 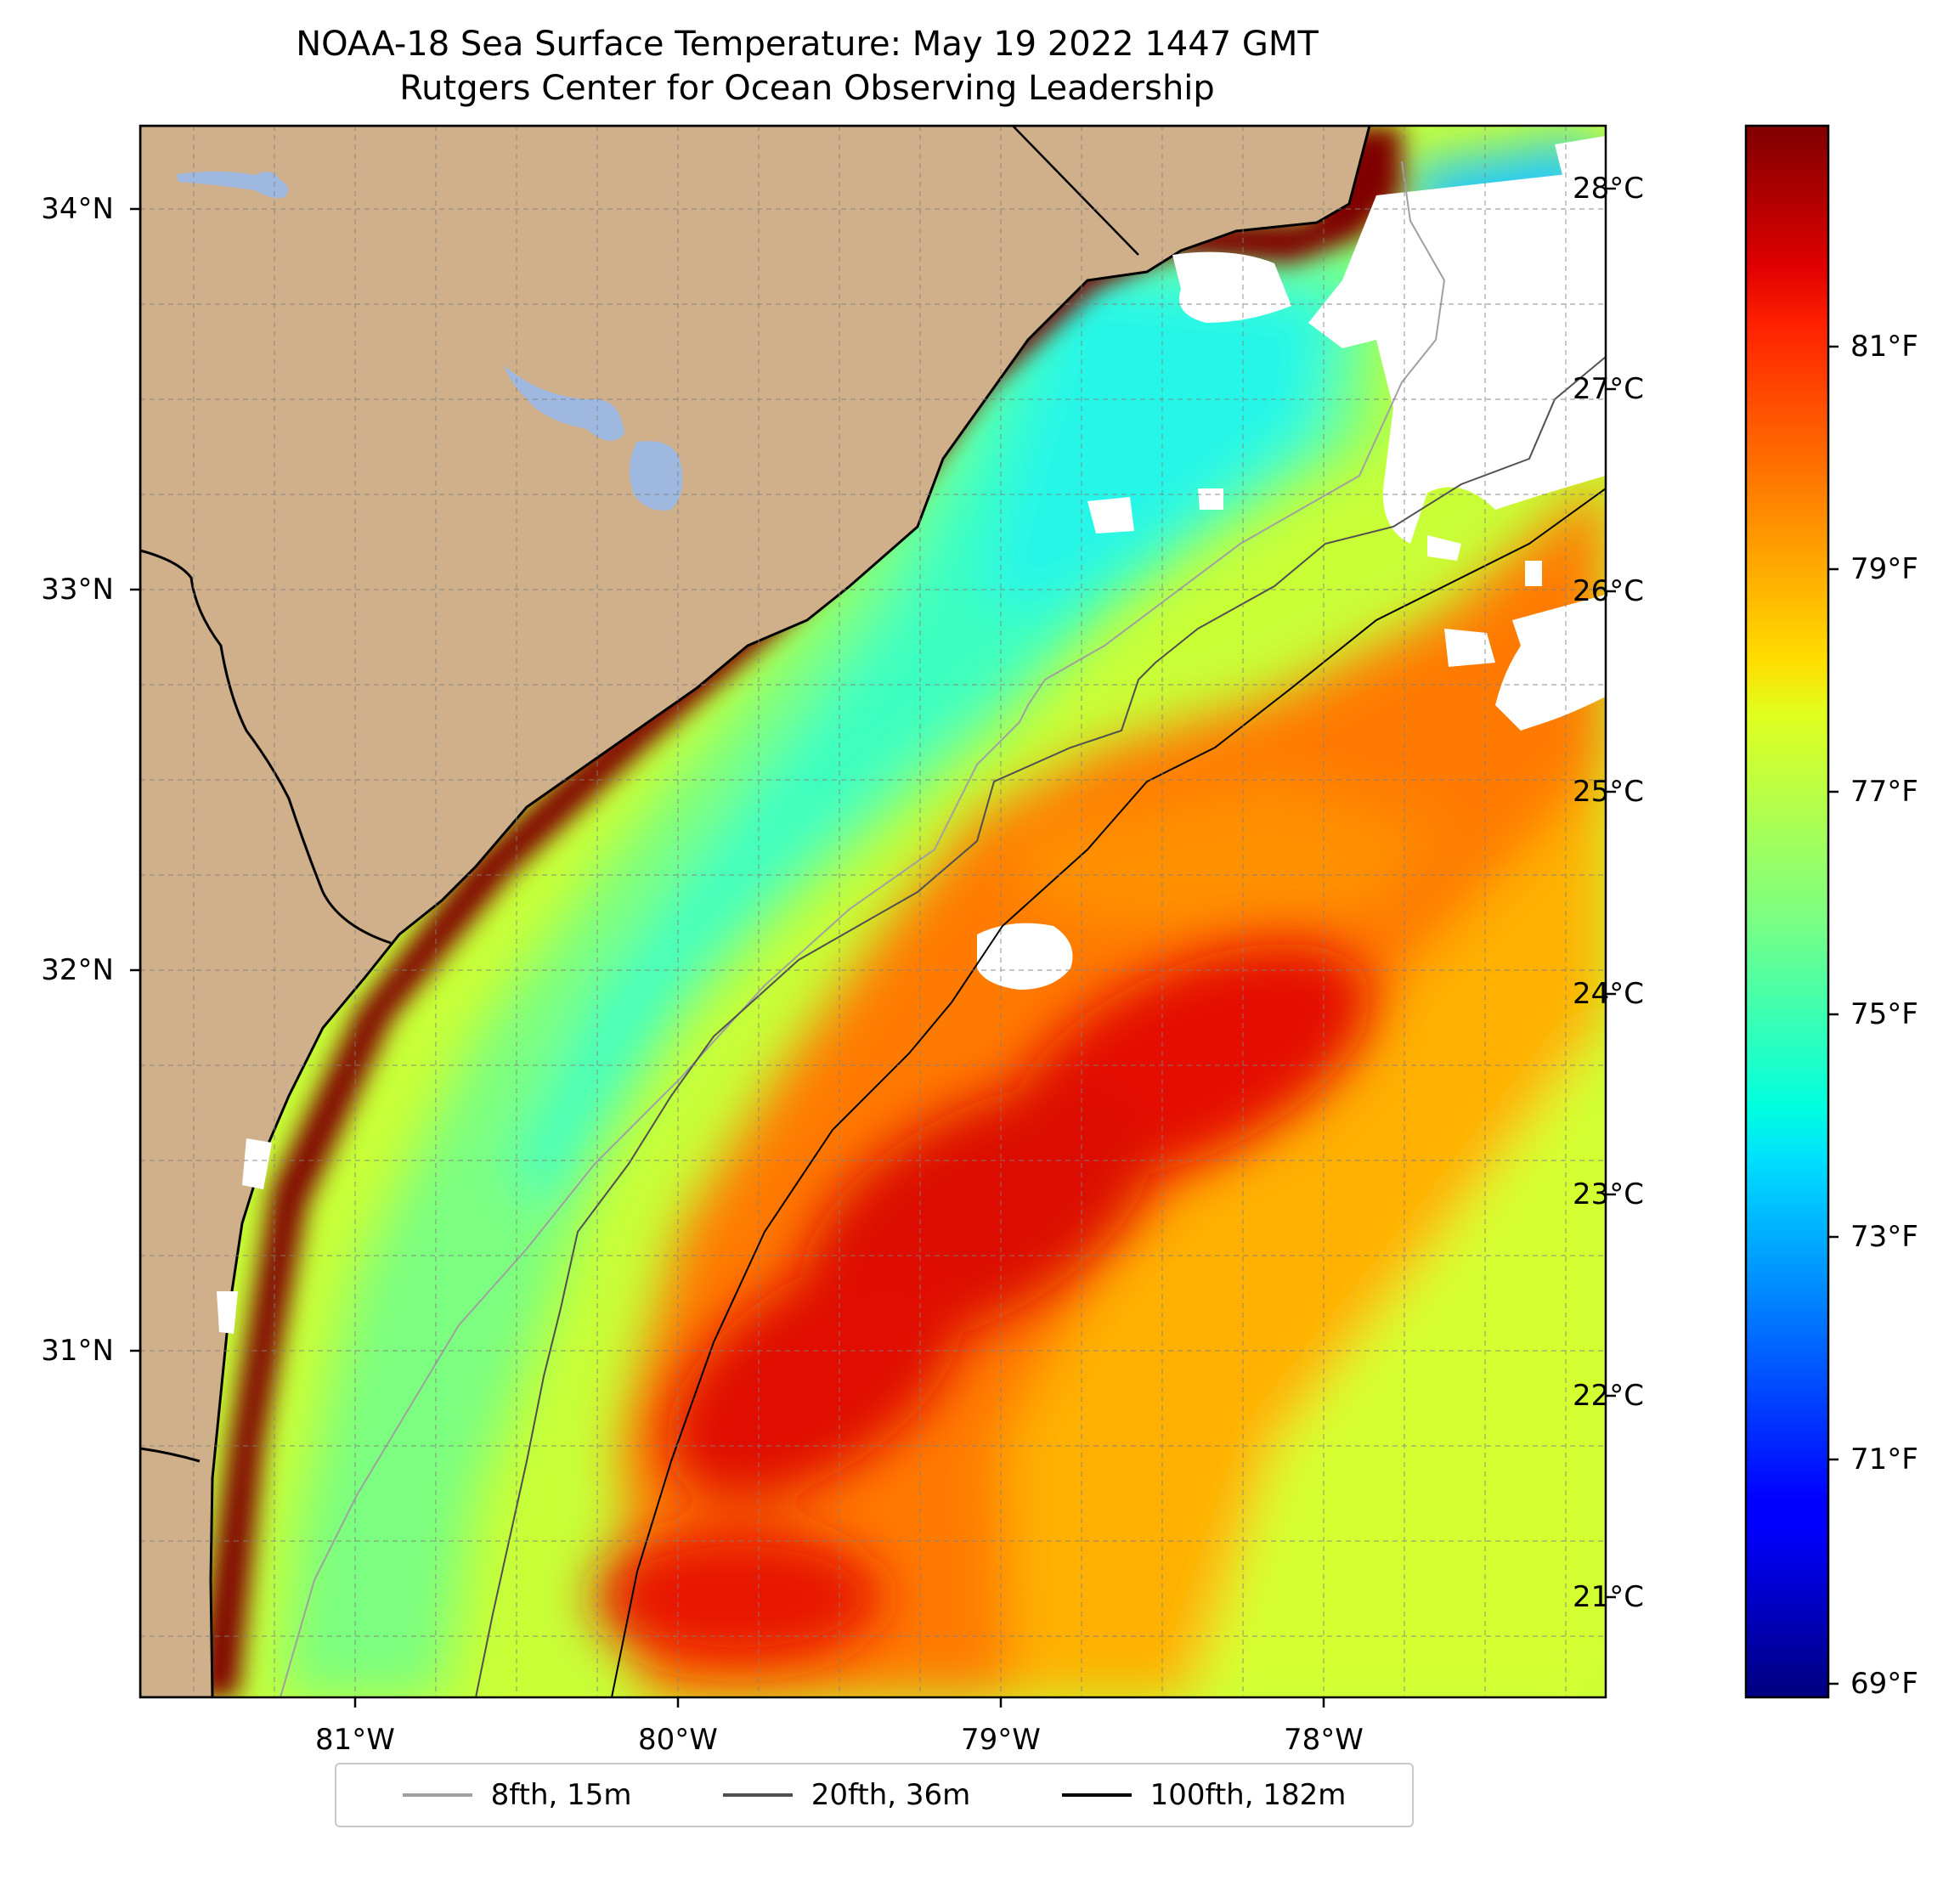 What do you see at coordinates (1324, 1740) in the screenshot?
I see `lon-tick-label: 78°W` at bounding box center [1324, 1740].